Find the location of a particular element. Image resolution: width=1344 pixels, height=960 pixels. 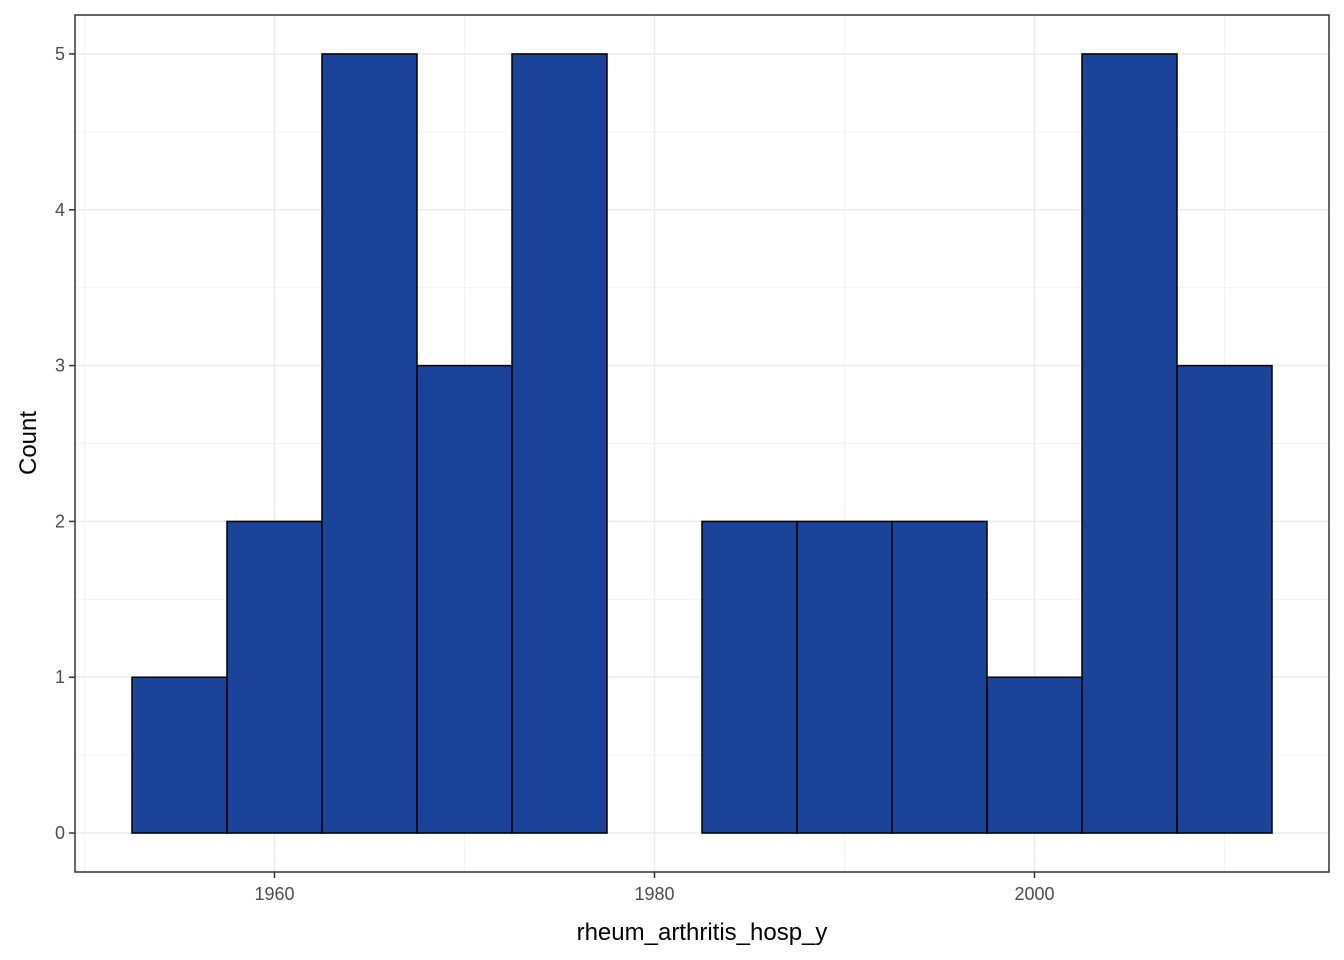

y-tick-label: 4 is located at coordinates (60, 210).